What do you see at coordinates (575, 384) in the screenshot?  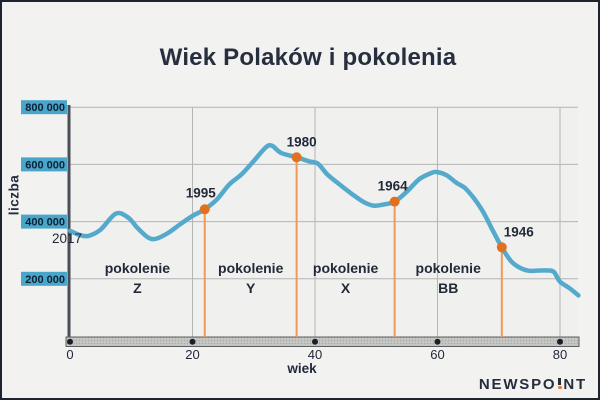 I see `logo-text-post: NT` at bounding box center [575, 384].